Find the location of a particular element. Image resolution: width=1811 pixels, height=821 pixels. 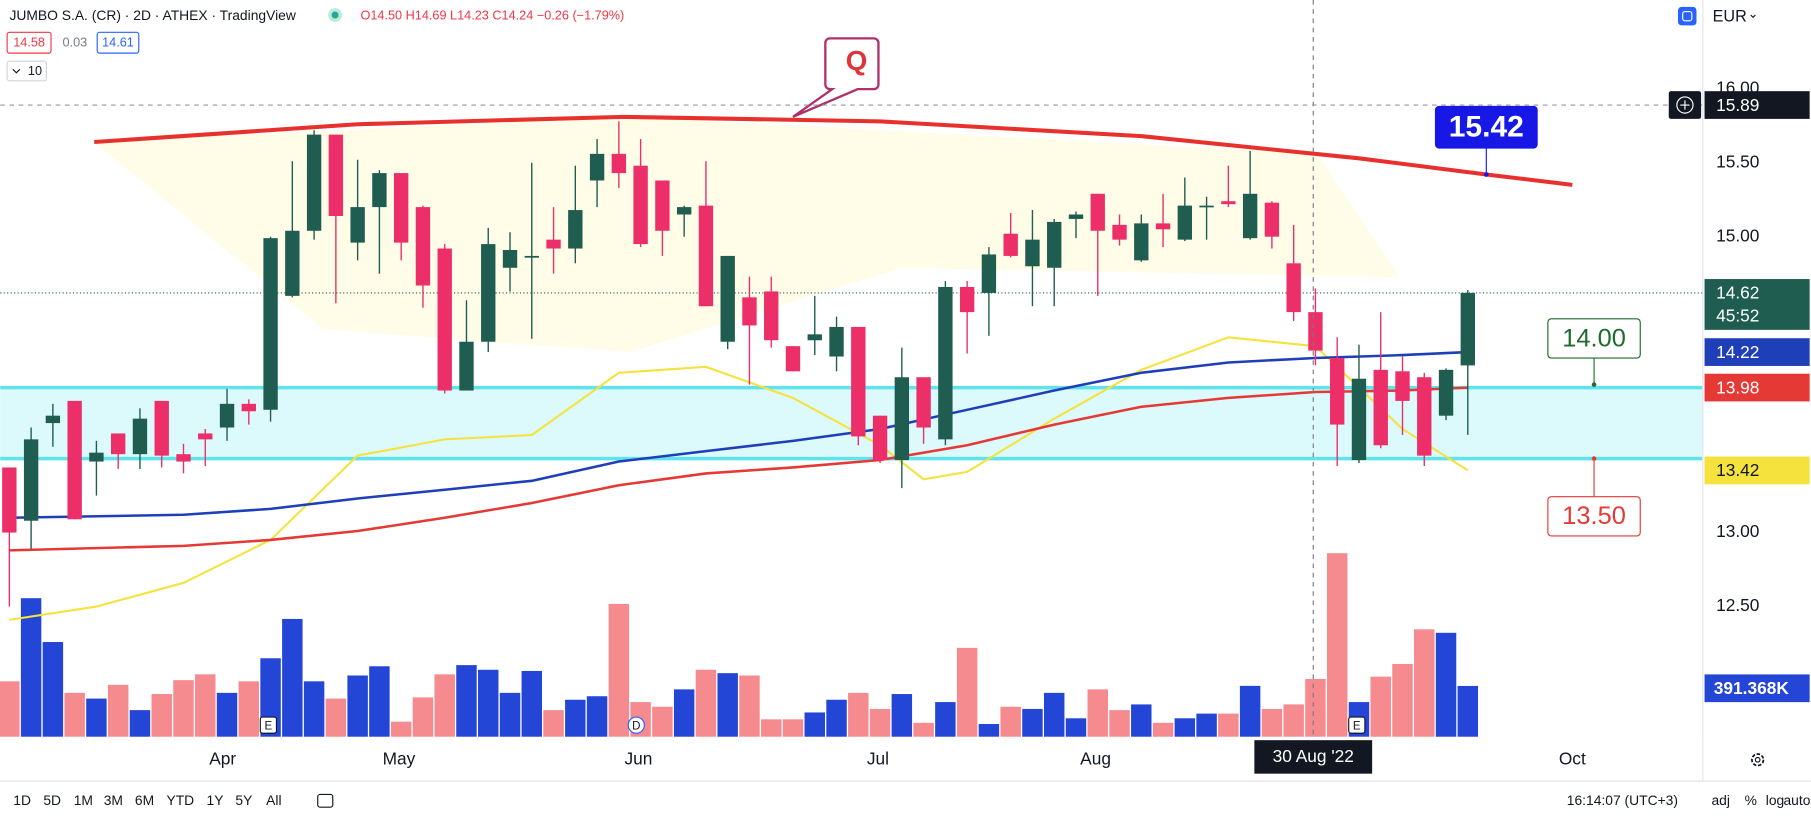

range-button: 1M is located at coordinates (83, 800).